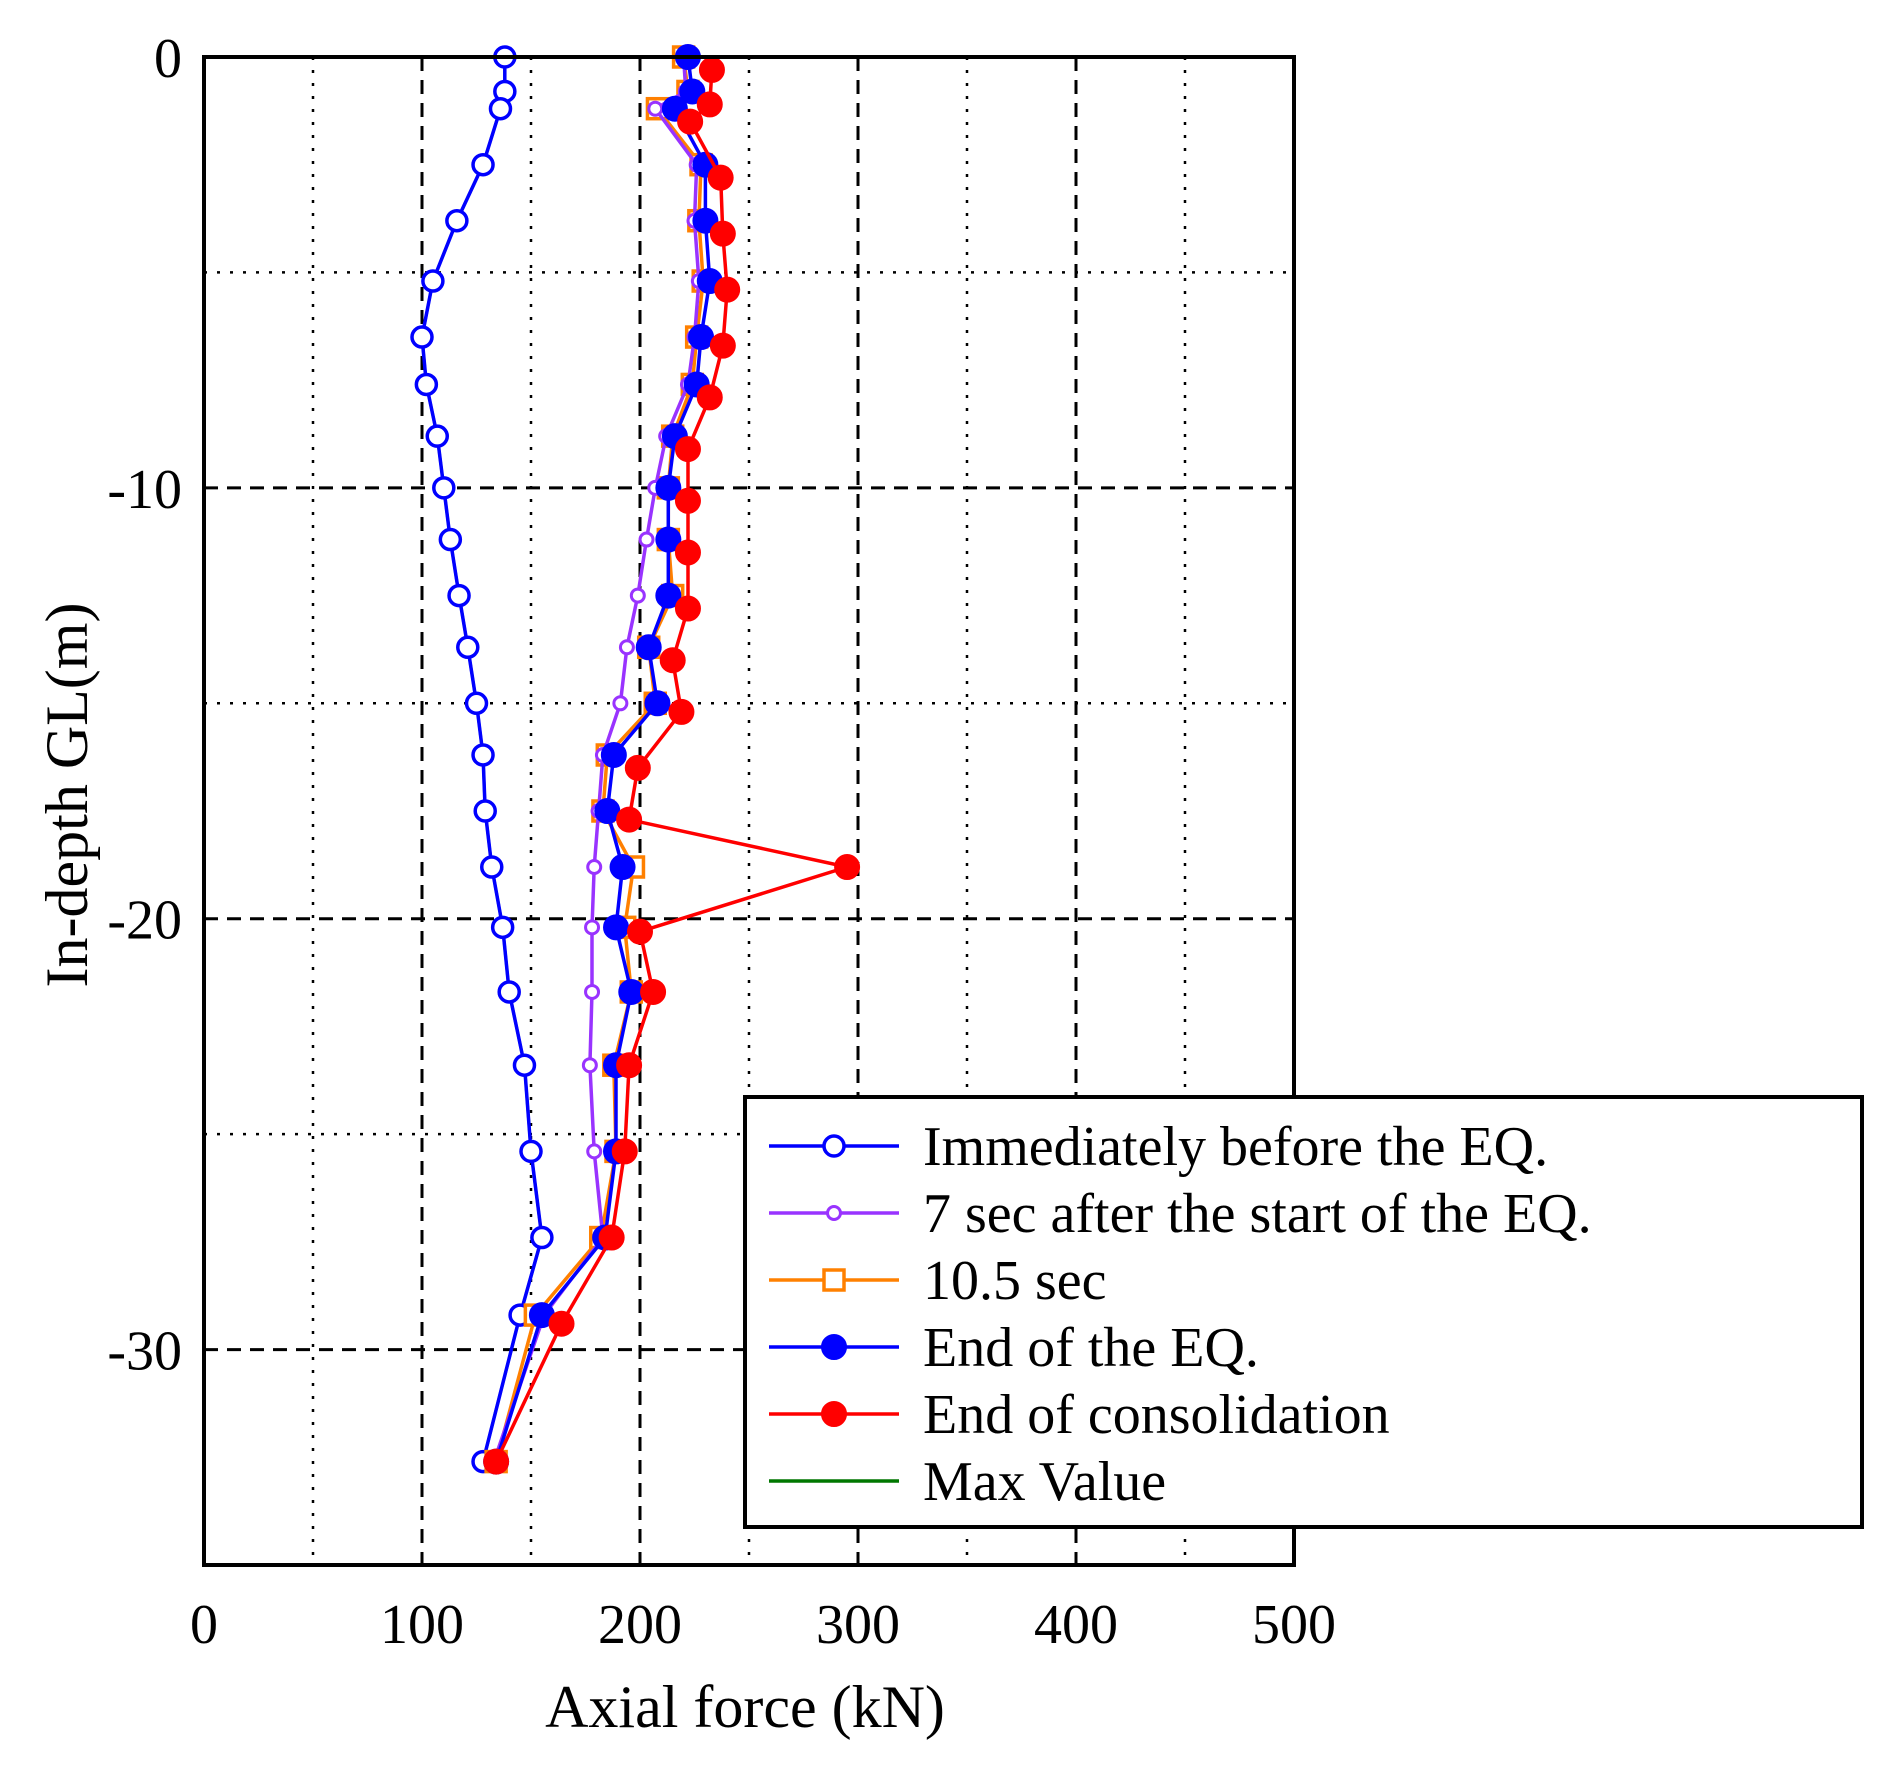  What do you see at coordinates (1076, 1625) in the screenshot?
I see `x-tick-label: 400` at bounding box center [1076, 1625].